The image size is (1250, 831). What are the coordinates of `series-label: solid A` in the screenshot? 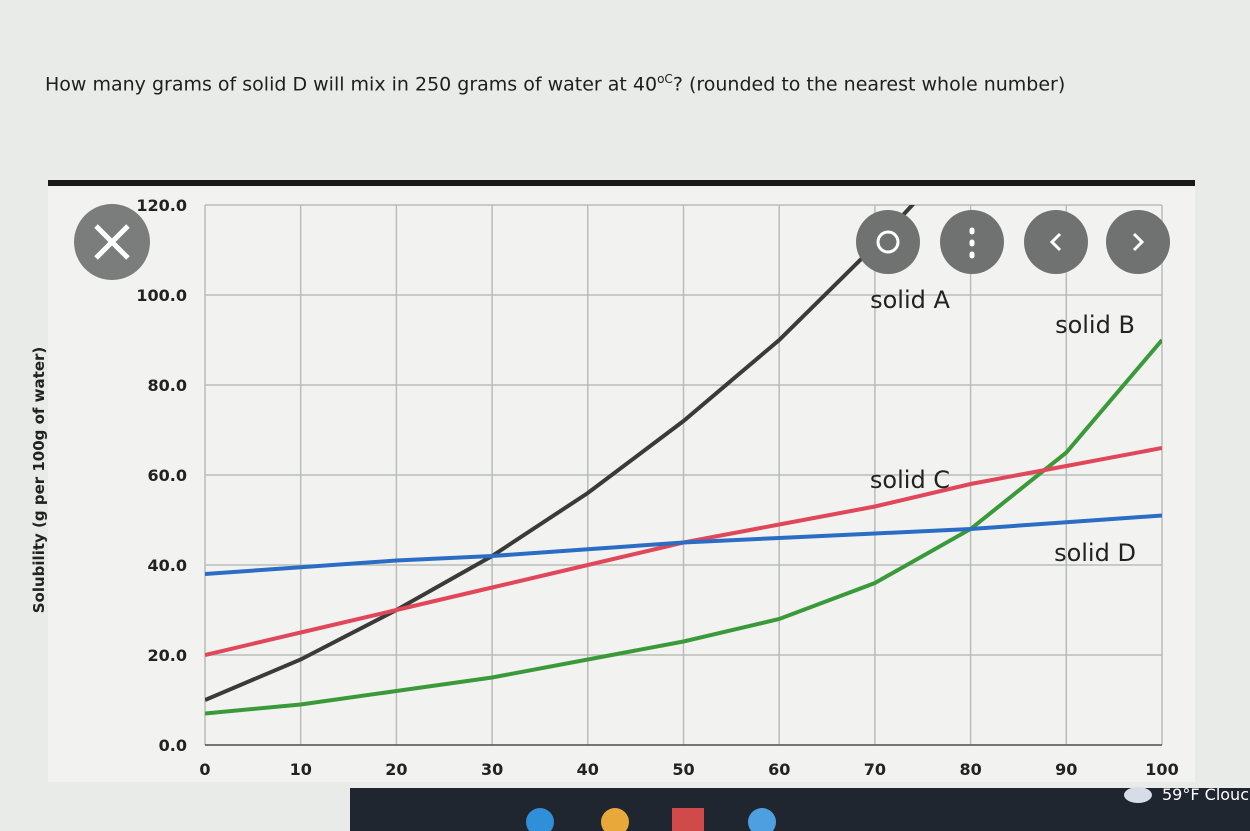 It's located at (910, 300).